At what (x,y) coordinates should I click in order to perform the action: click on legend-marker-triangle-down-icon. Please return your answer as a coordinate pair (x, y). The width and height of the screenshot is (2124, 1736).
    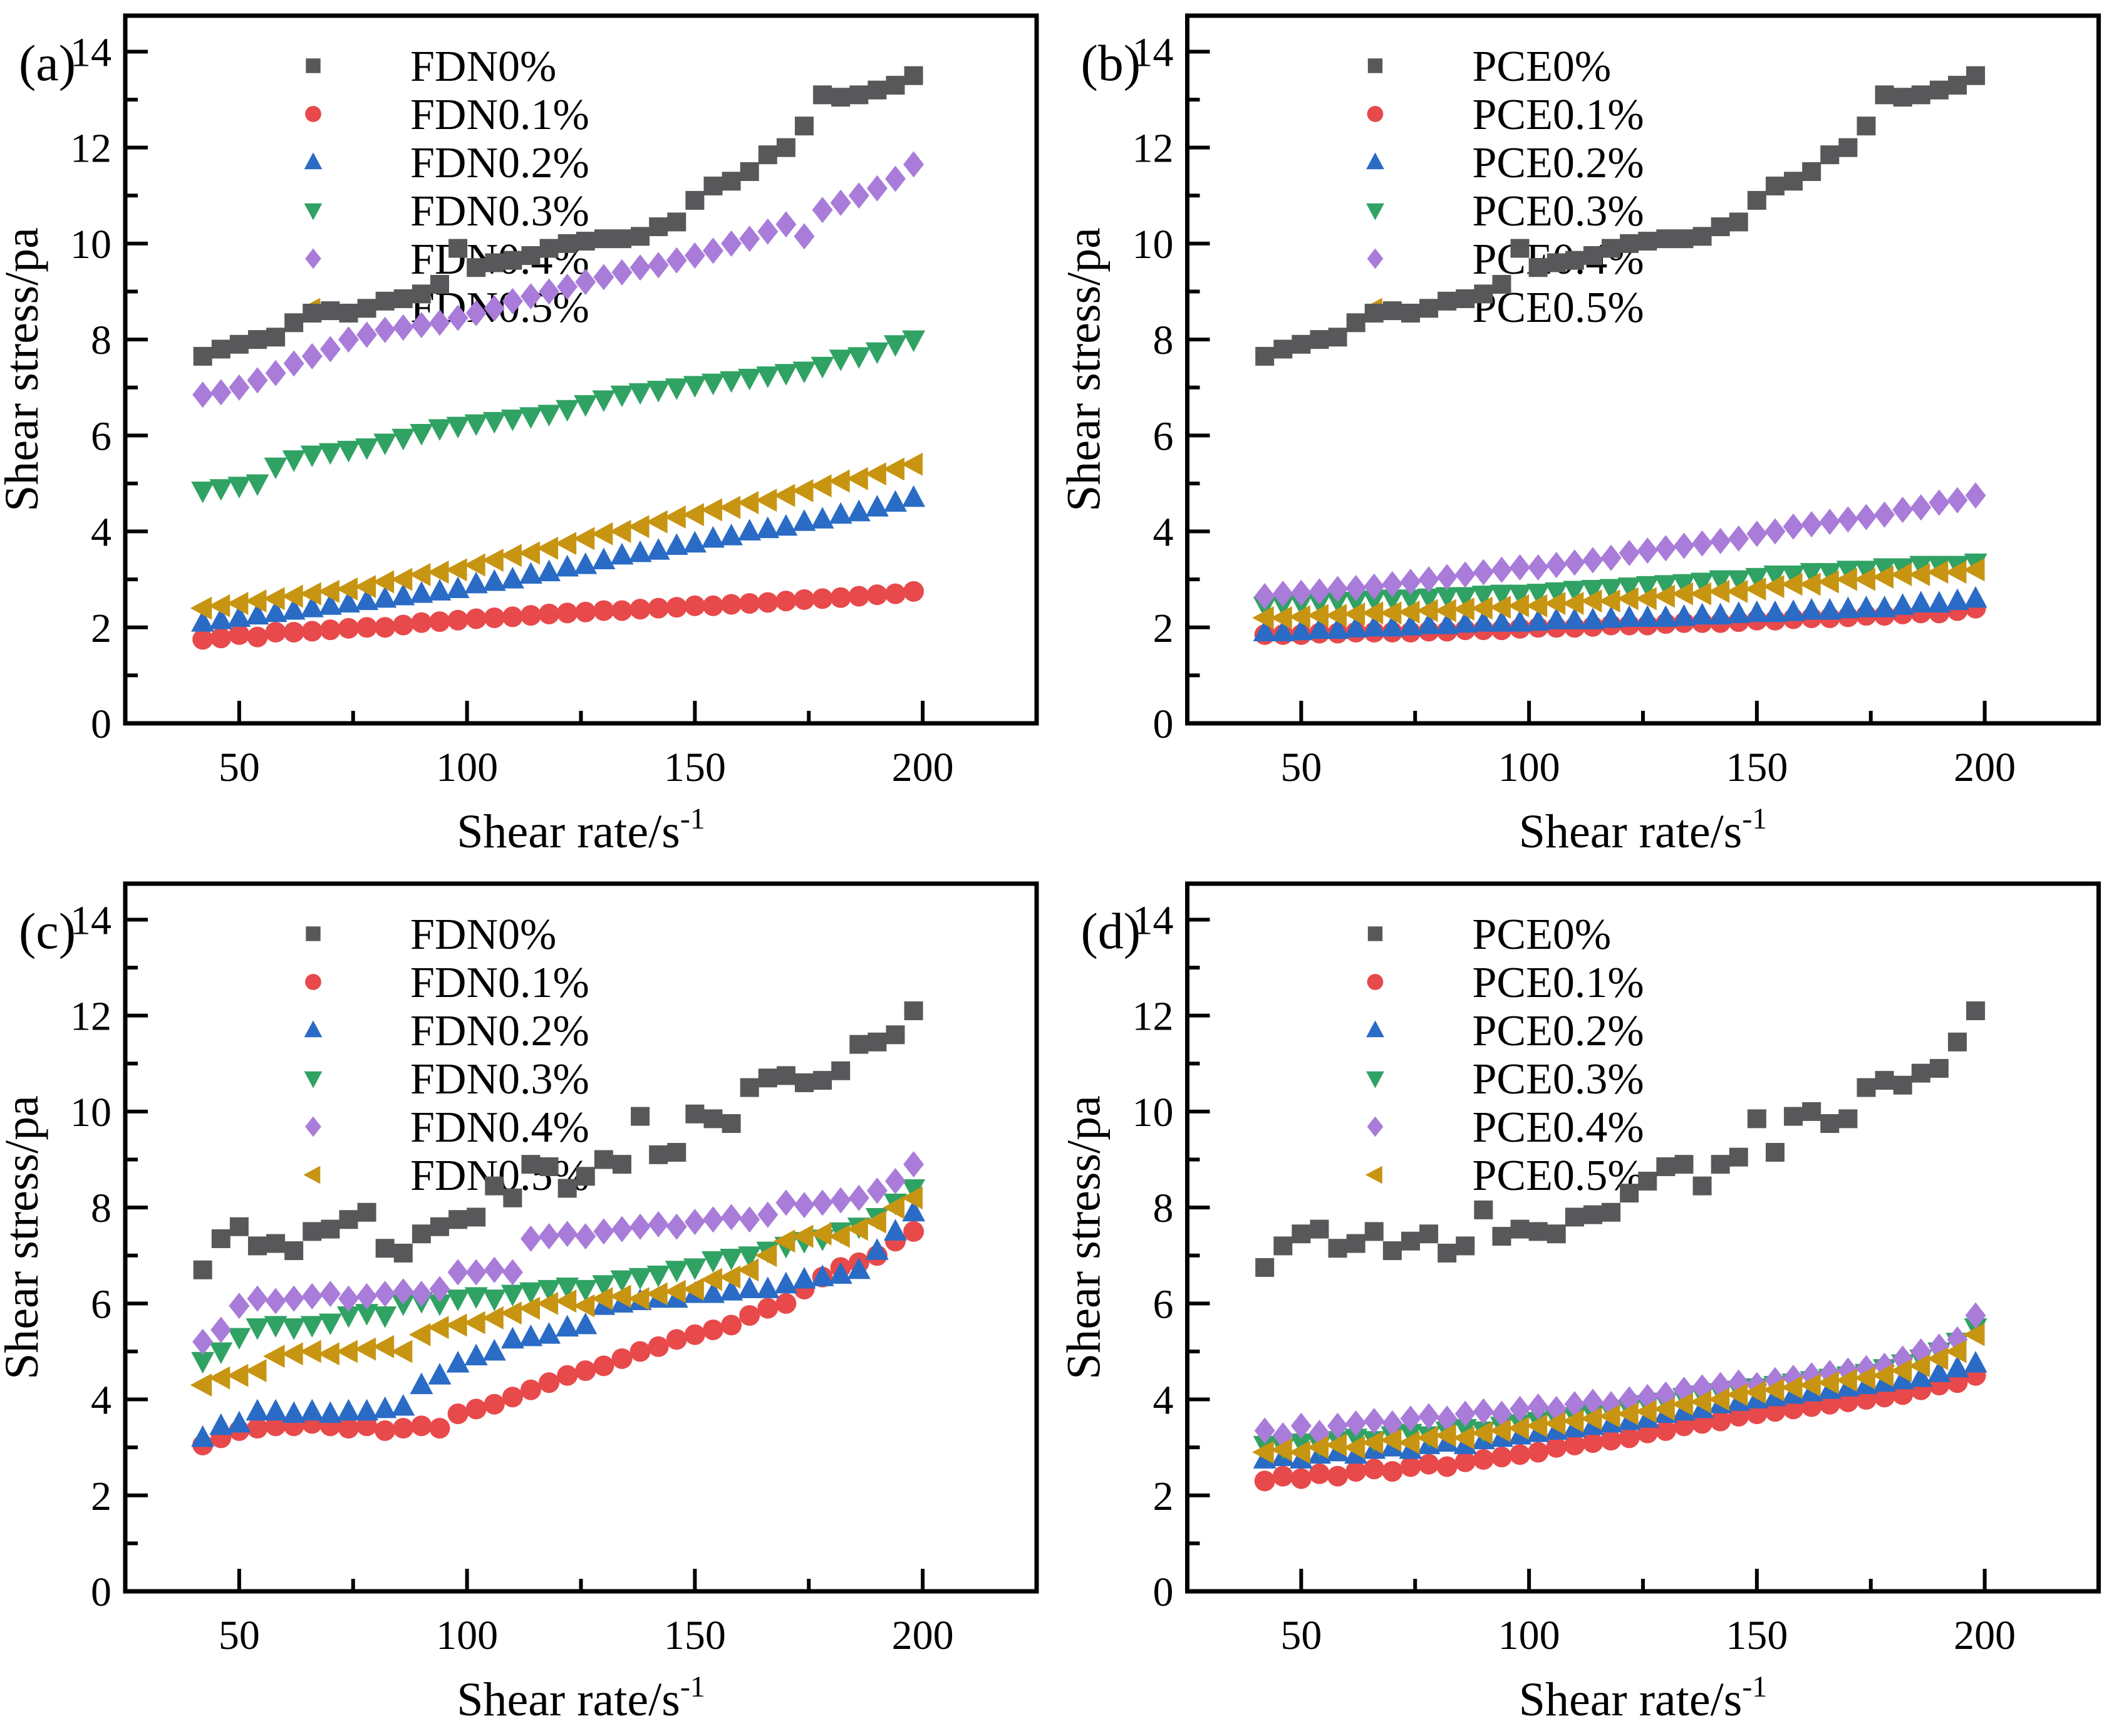
    Looking at the image, I should click on (314, 1079).